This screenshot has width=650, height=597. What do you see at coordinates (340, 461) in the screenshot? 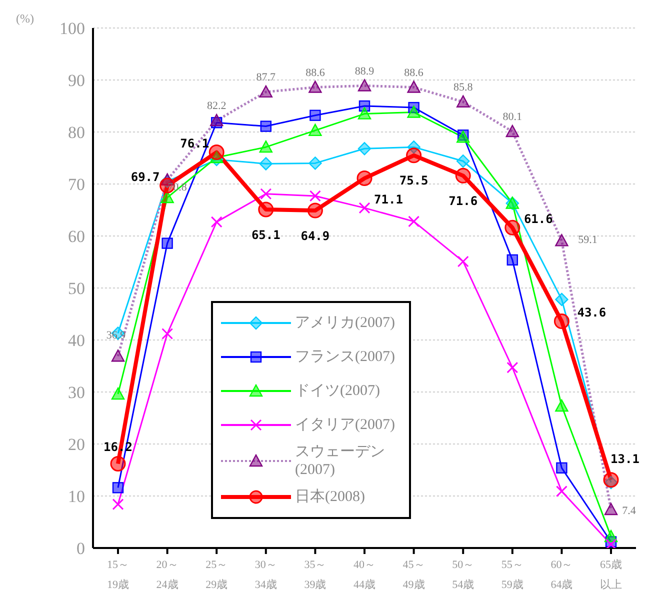
I see `legend-label: スウェーデン (2007)` at bounding box center [340, 461].